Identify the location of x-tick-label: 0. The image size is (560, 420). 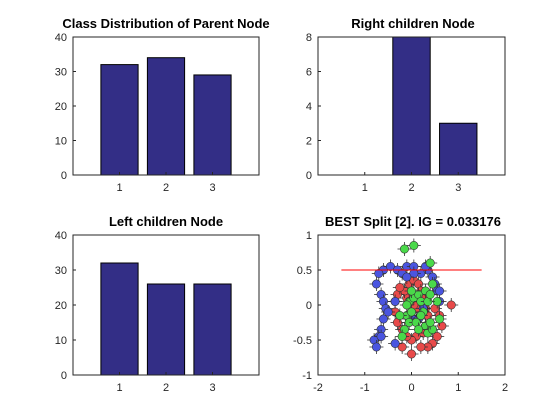
(411, 388).